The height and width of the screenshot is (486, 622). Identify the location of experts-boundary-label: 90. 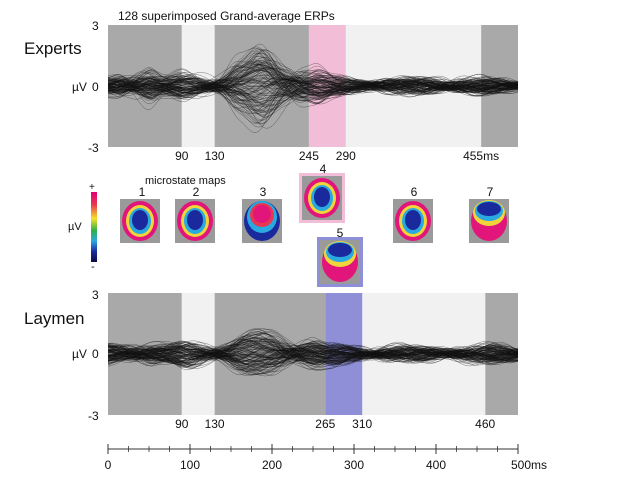
(182, 156).